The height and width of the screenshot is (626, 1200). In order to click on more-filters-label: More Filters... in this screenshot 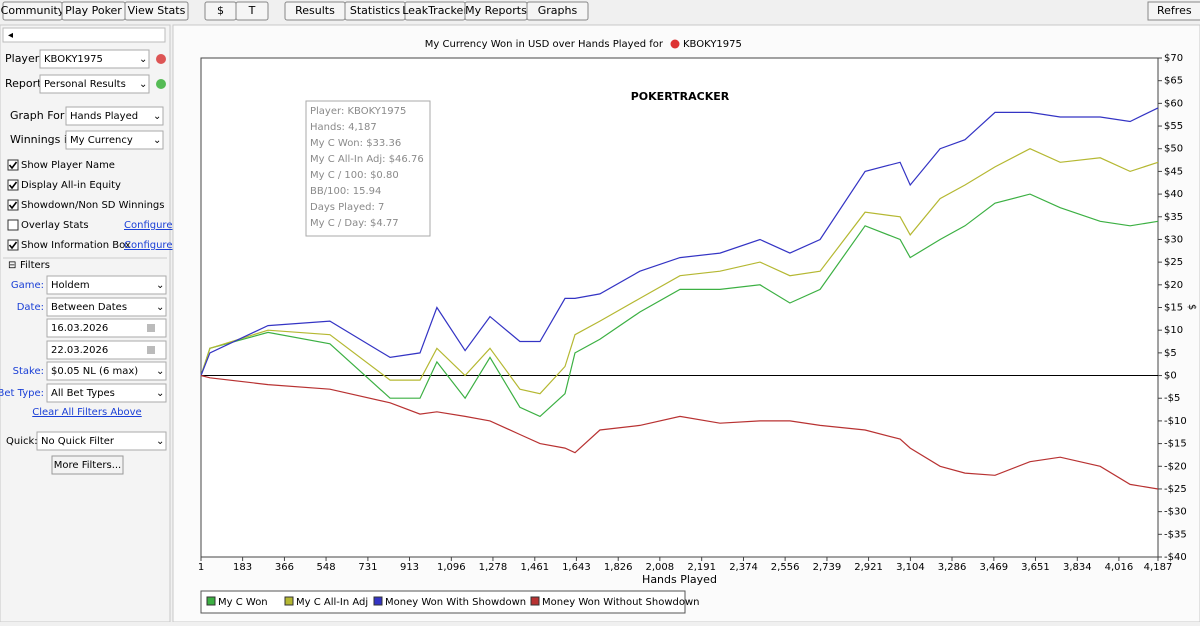, I will do `click(87, 465)`.